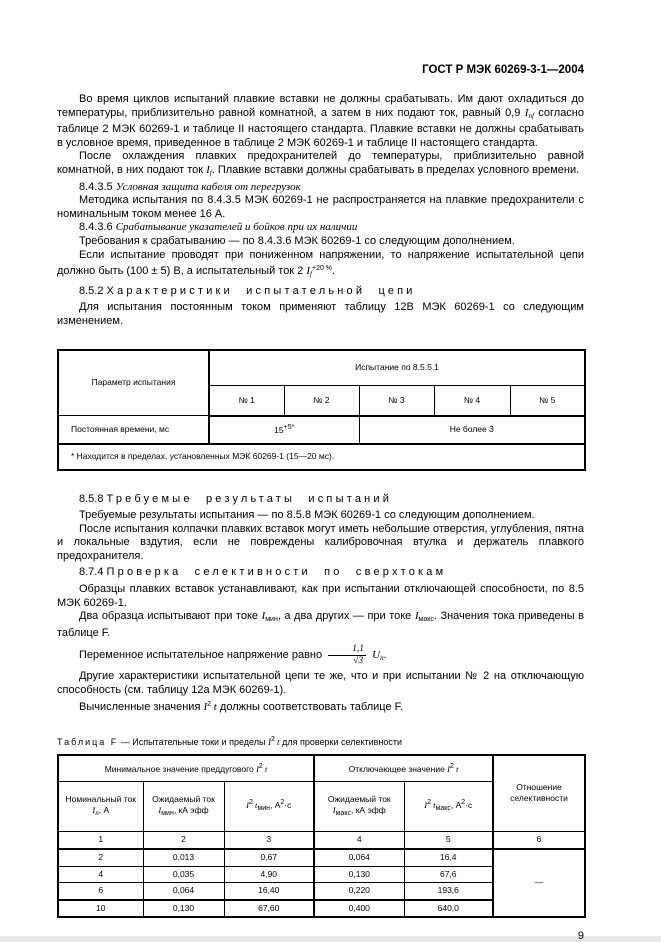  What do you see at coordinates (247, 290) in the screenshot?
I see `heading-8-5-2: 8.5.2 Характеристики испытательной цепи` at bounding box center [247, 290].